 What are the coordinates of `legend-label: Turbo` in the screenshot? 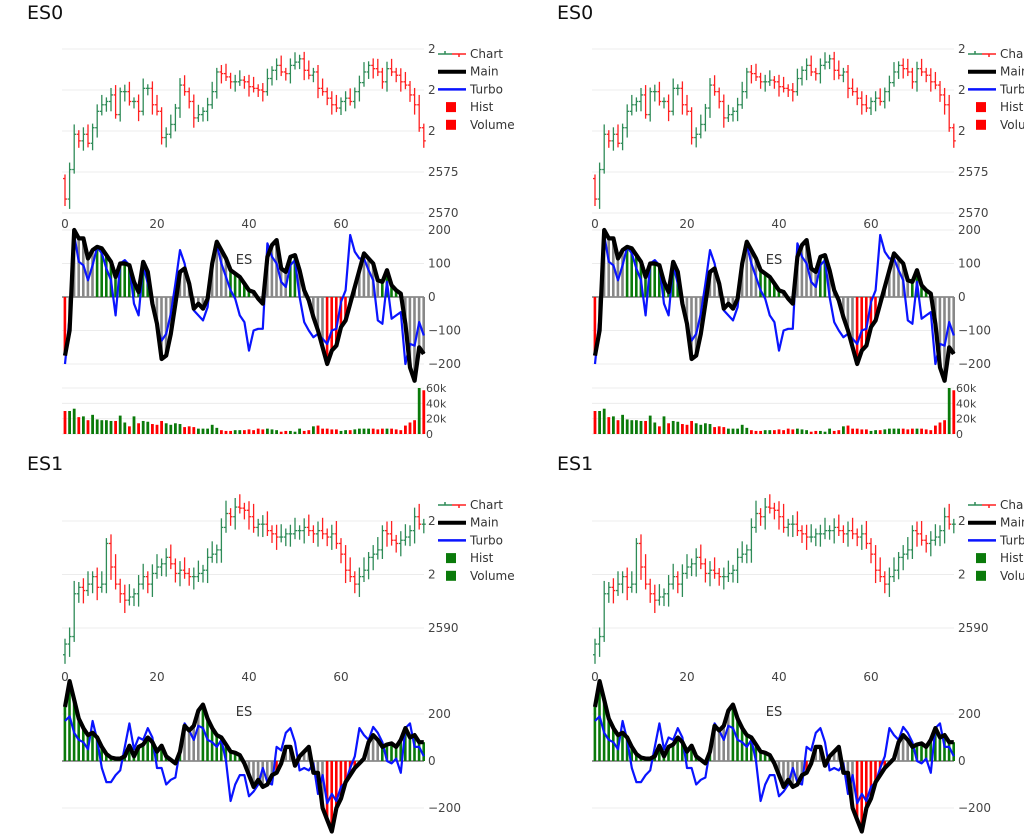 It's located at (1011, 89).